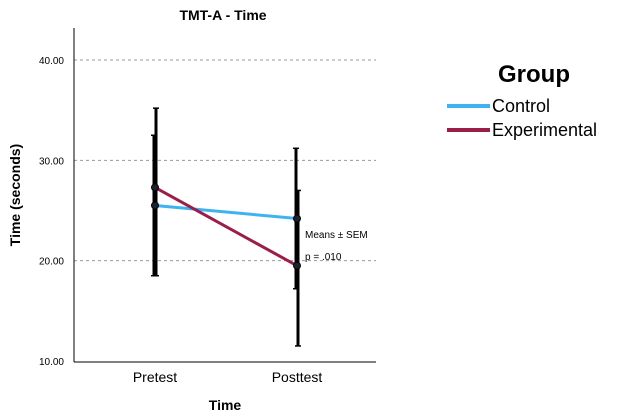 The image size is (624, 417). What do you see at coordinates (544, 130) in the screenshot?
I see `legend-label: Experimental` at bounding box center [544, 130].